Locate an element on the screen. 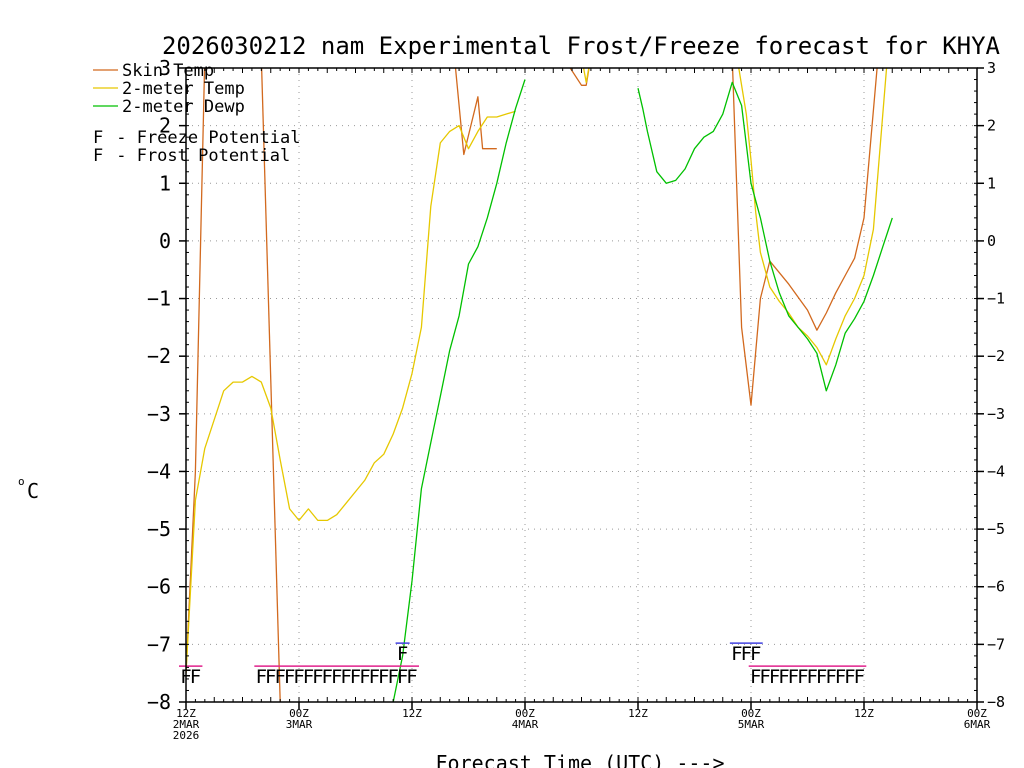 This screenshot has width=1024, height=768. y-tick-label-right: 1 is located at coordinates (991, 183).